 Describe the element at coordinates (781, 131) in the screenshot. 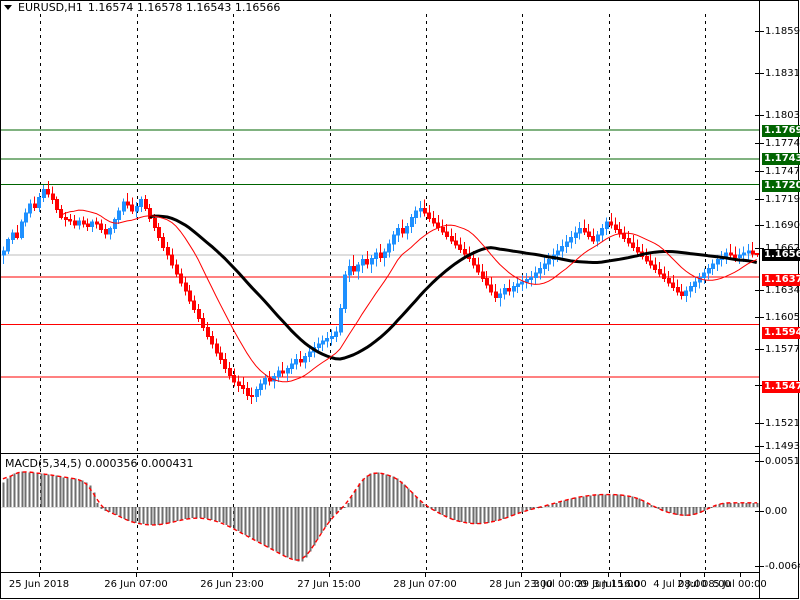

I see `price-level-badge-1-17690: 1.17690` at that location.